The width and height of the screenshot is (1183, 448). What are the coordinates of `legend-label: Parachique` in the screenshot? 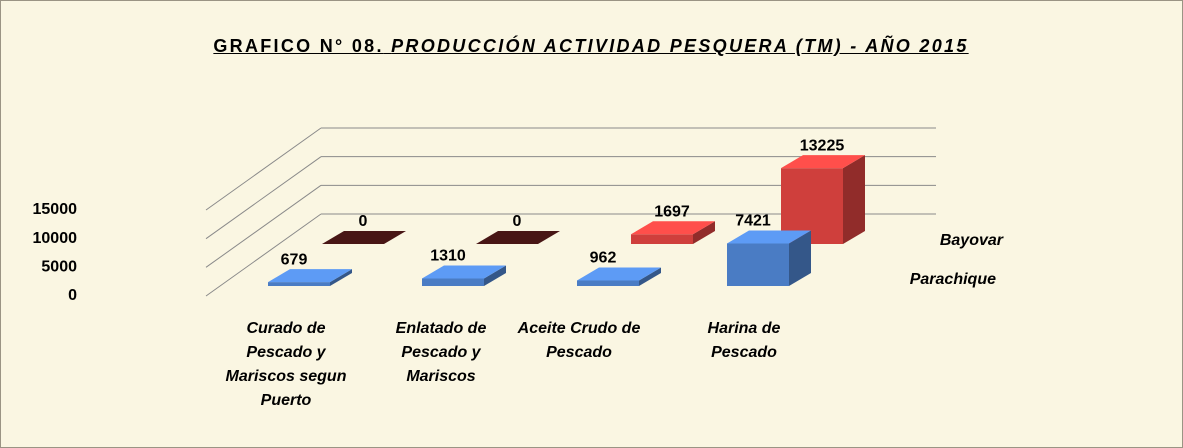 It's located at (953, 279).